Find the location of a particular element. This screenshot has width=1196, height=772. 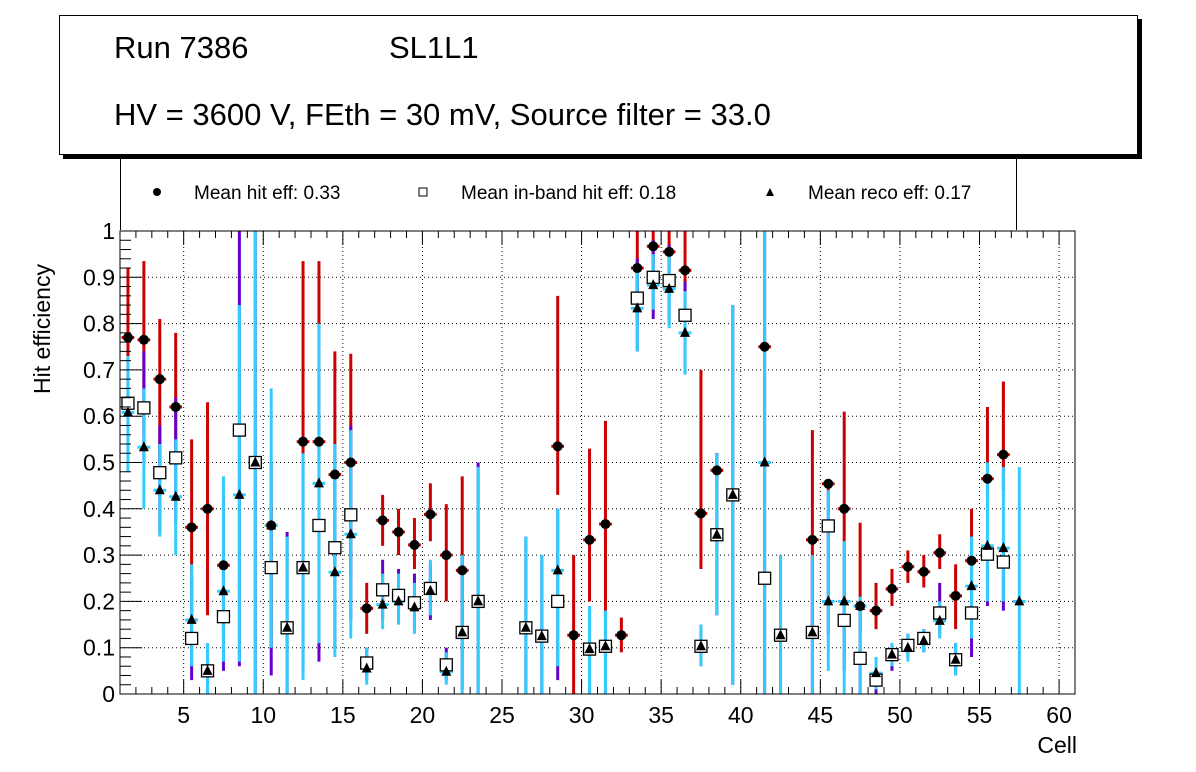

y-tick-label: 0.2 is located at coordinates (99, 601).